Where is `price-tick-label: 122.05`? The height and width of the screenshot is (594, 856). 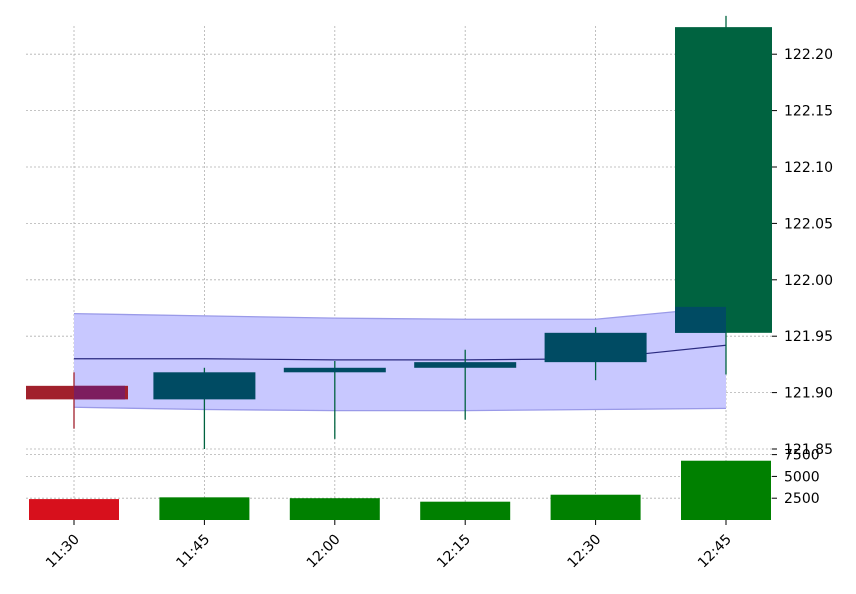
price-tick-label: 122.05 is located at coordinates (808, 224).